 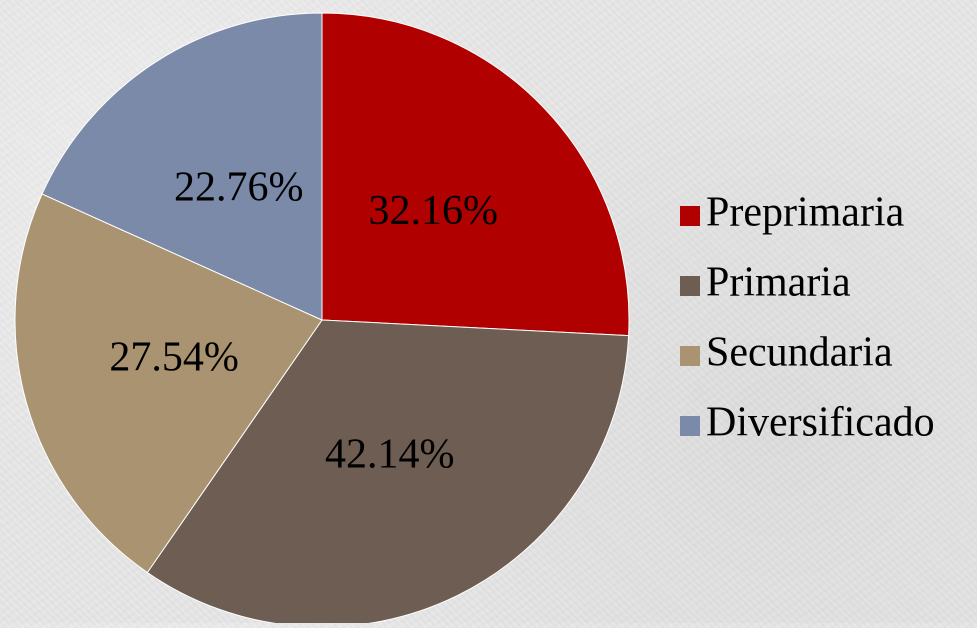 I want to click on pie-slice-diversificado, so click(x=182, y=166).